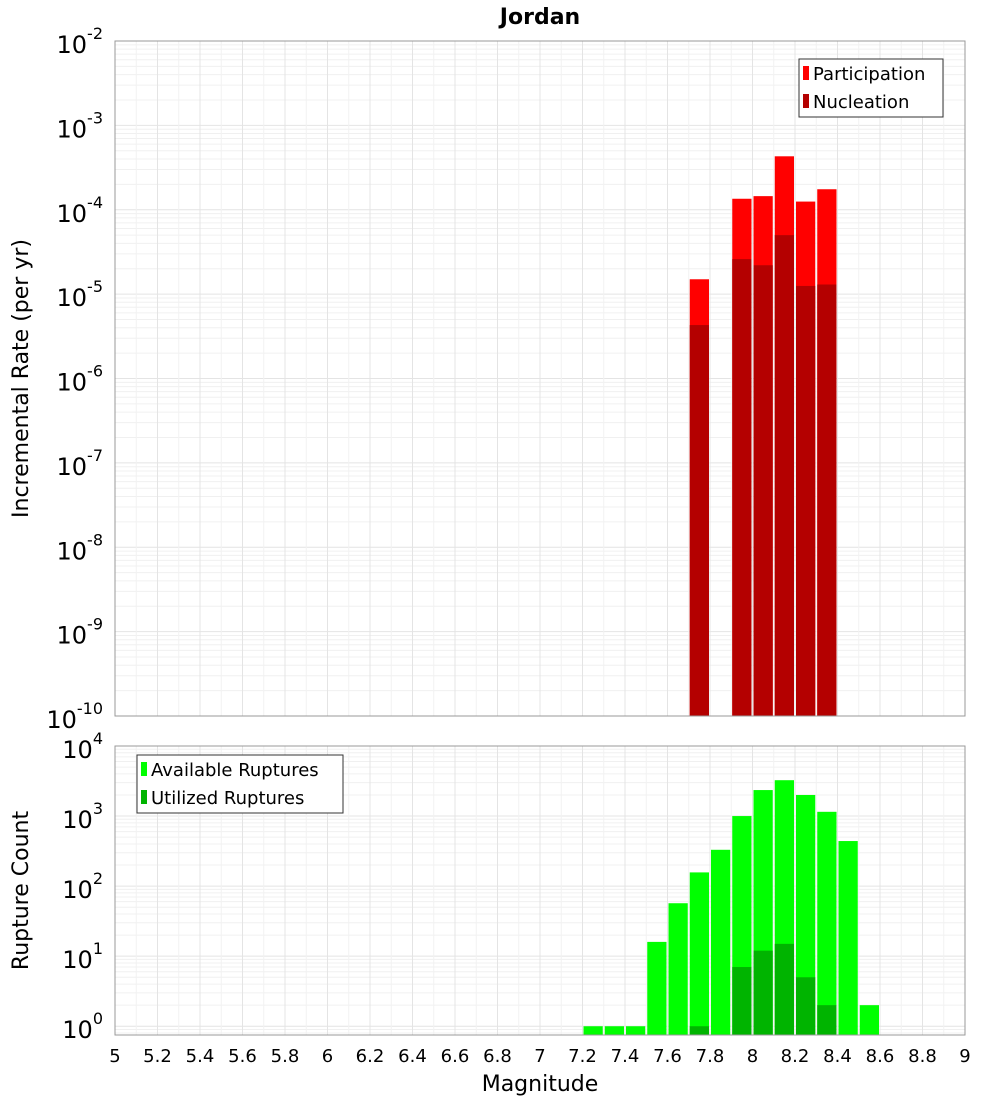 The height and width of the screenshot is (1104, 1000). Describe the element at coordinates (82, 1026) in the screenshot. I see `y-tick-label: 10⁰` at that location.